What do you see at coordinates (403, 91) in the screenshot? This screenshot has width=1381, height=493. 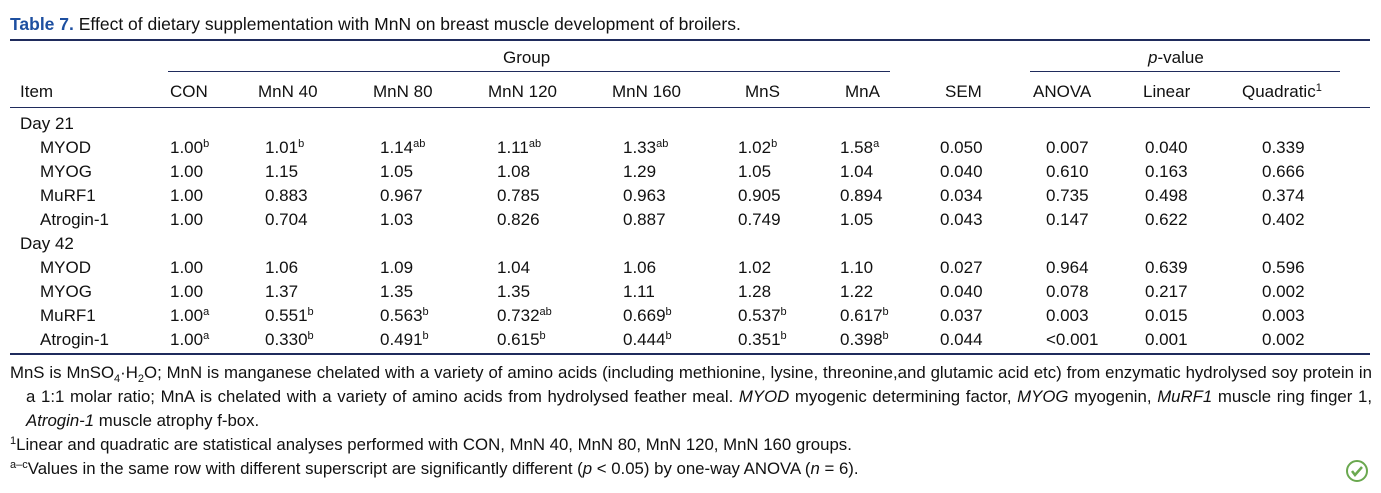 I see `column-header: MnN 80` at bounding box center [403, 91].